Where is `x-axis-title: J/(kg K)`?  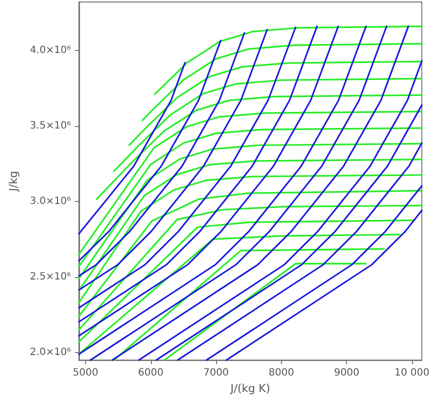
x-axis-title: J/(kg K) is located at coordinates (250, 388).